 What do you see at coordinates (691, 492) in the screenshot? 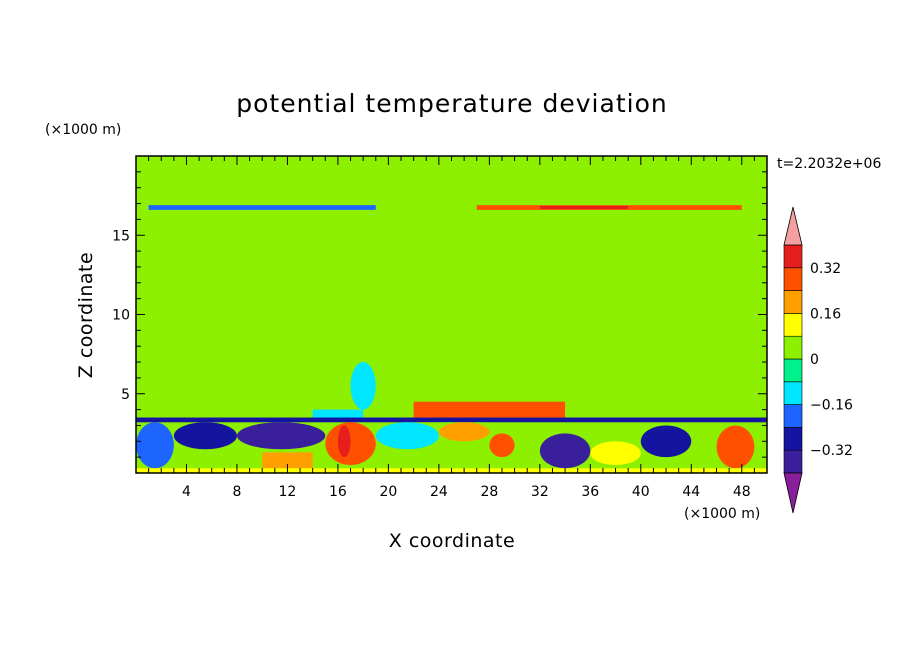
I see `x-tick-label: 44` at bounding box center [691, 492].